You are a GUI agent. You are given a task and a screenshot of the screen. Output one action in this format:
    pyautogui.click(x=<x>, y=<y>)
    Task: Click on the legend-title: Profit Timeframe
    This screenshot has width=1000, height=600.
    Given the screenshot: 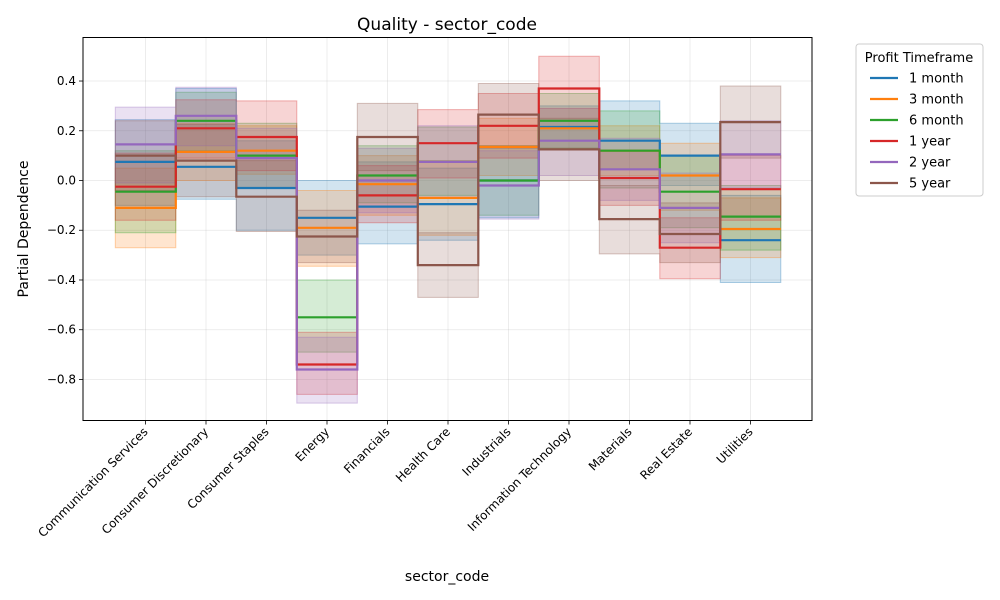 What is the action you would take?
    pyautogui.click(x=919, y=58)
    